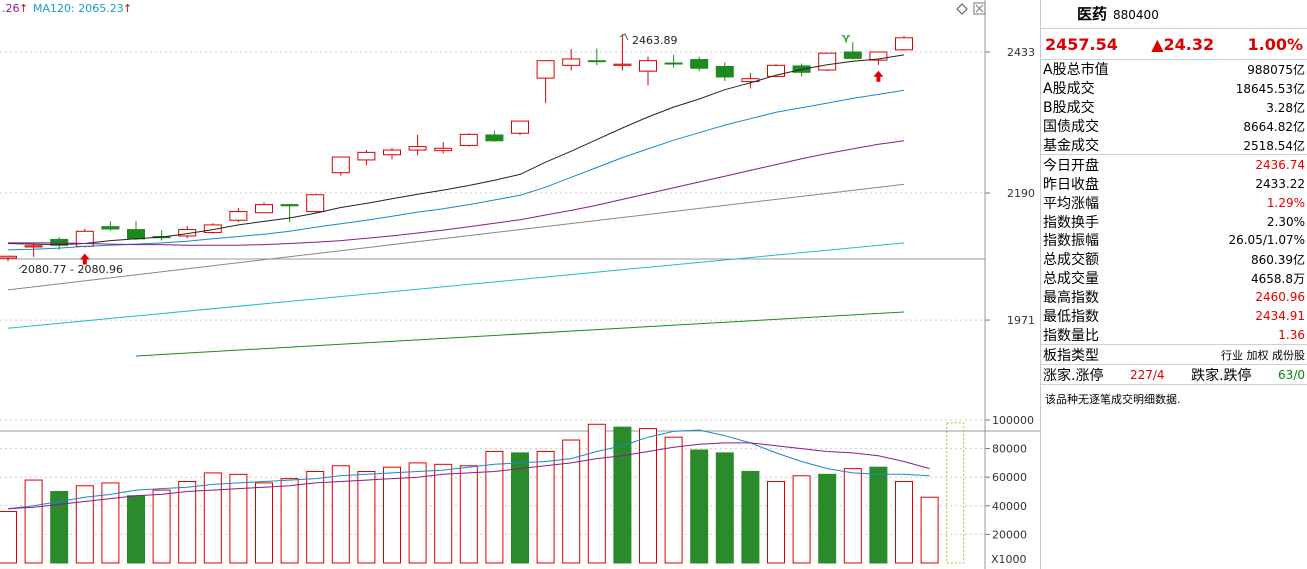 Image resolution: width=1307 pixels, height=569 pixels. What do you see at coordinates (1071, 222) in the screenshot?
I see `quote-label: 指数换手` at bounding box center [1071, 222].